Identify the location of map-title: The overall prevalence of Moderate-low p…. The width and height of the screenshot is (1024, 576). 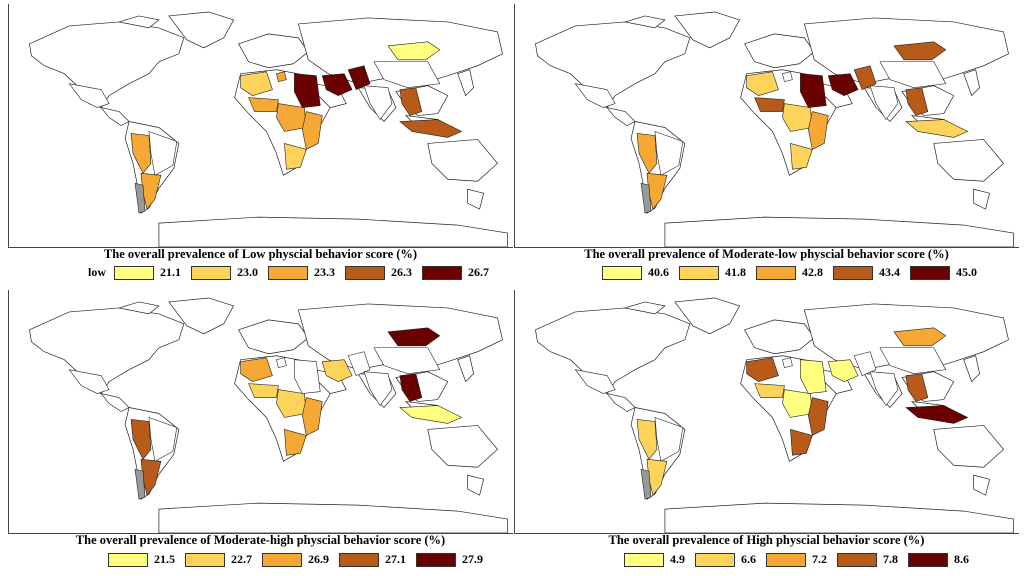
(766, 254).